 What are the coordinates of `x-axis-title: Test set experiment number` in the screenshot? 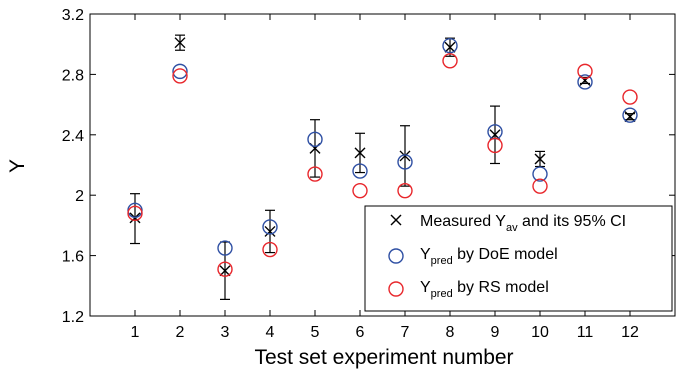 It's located at (383, 357).